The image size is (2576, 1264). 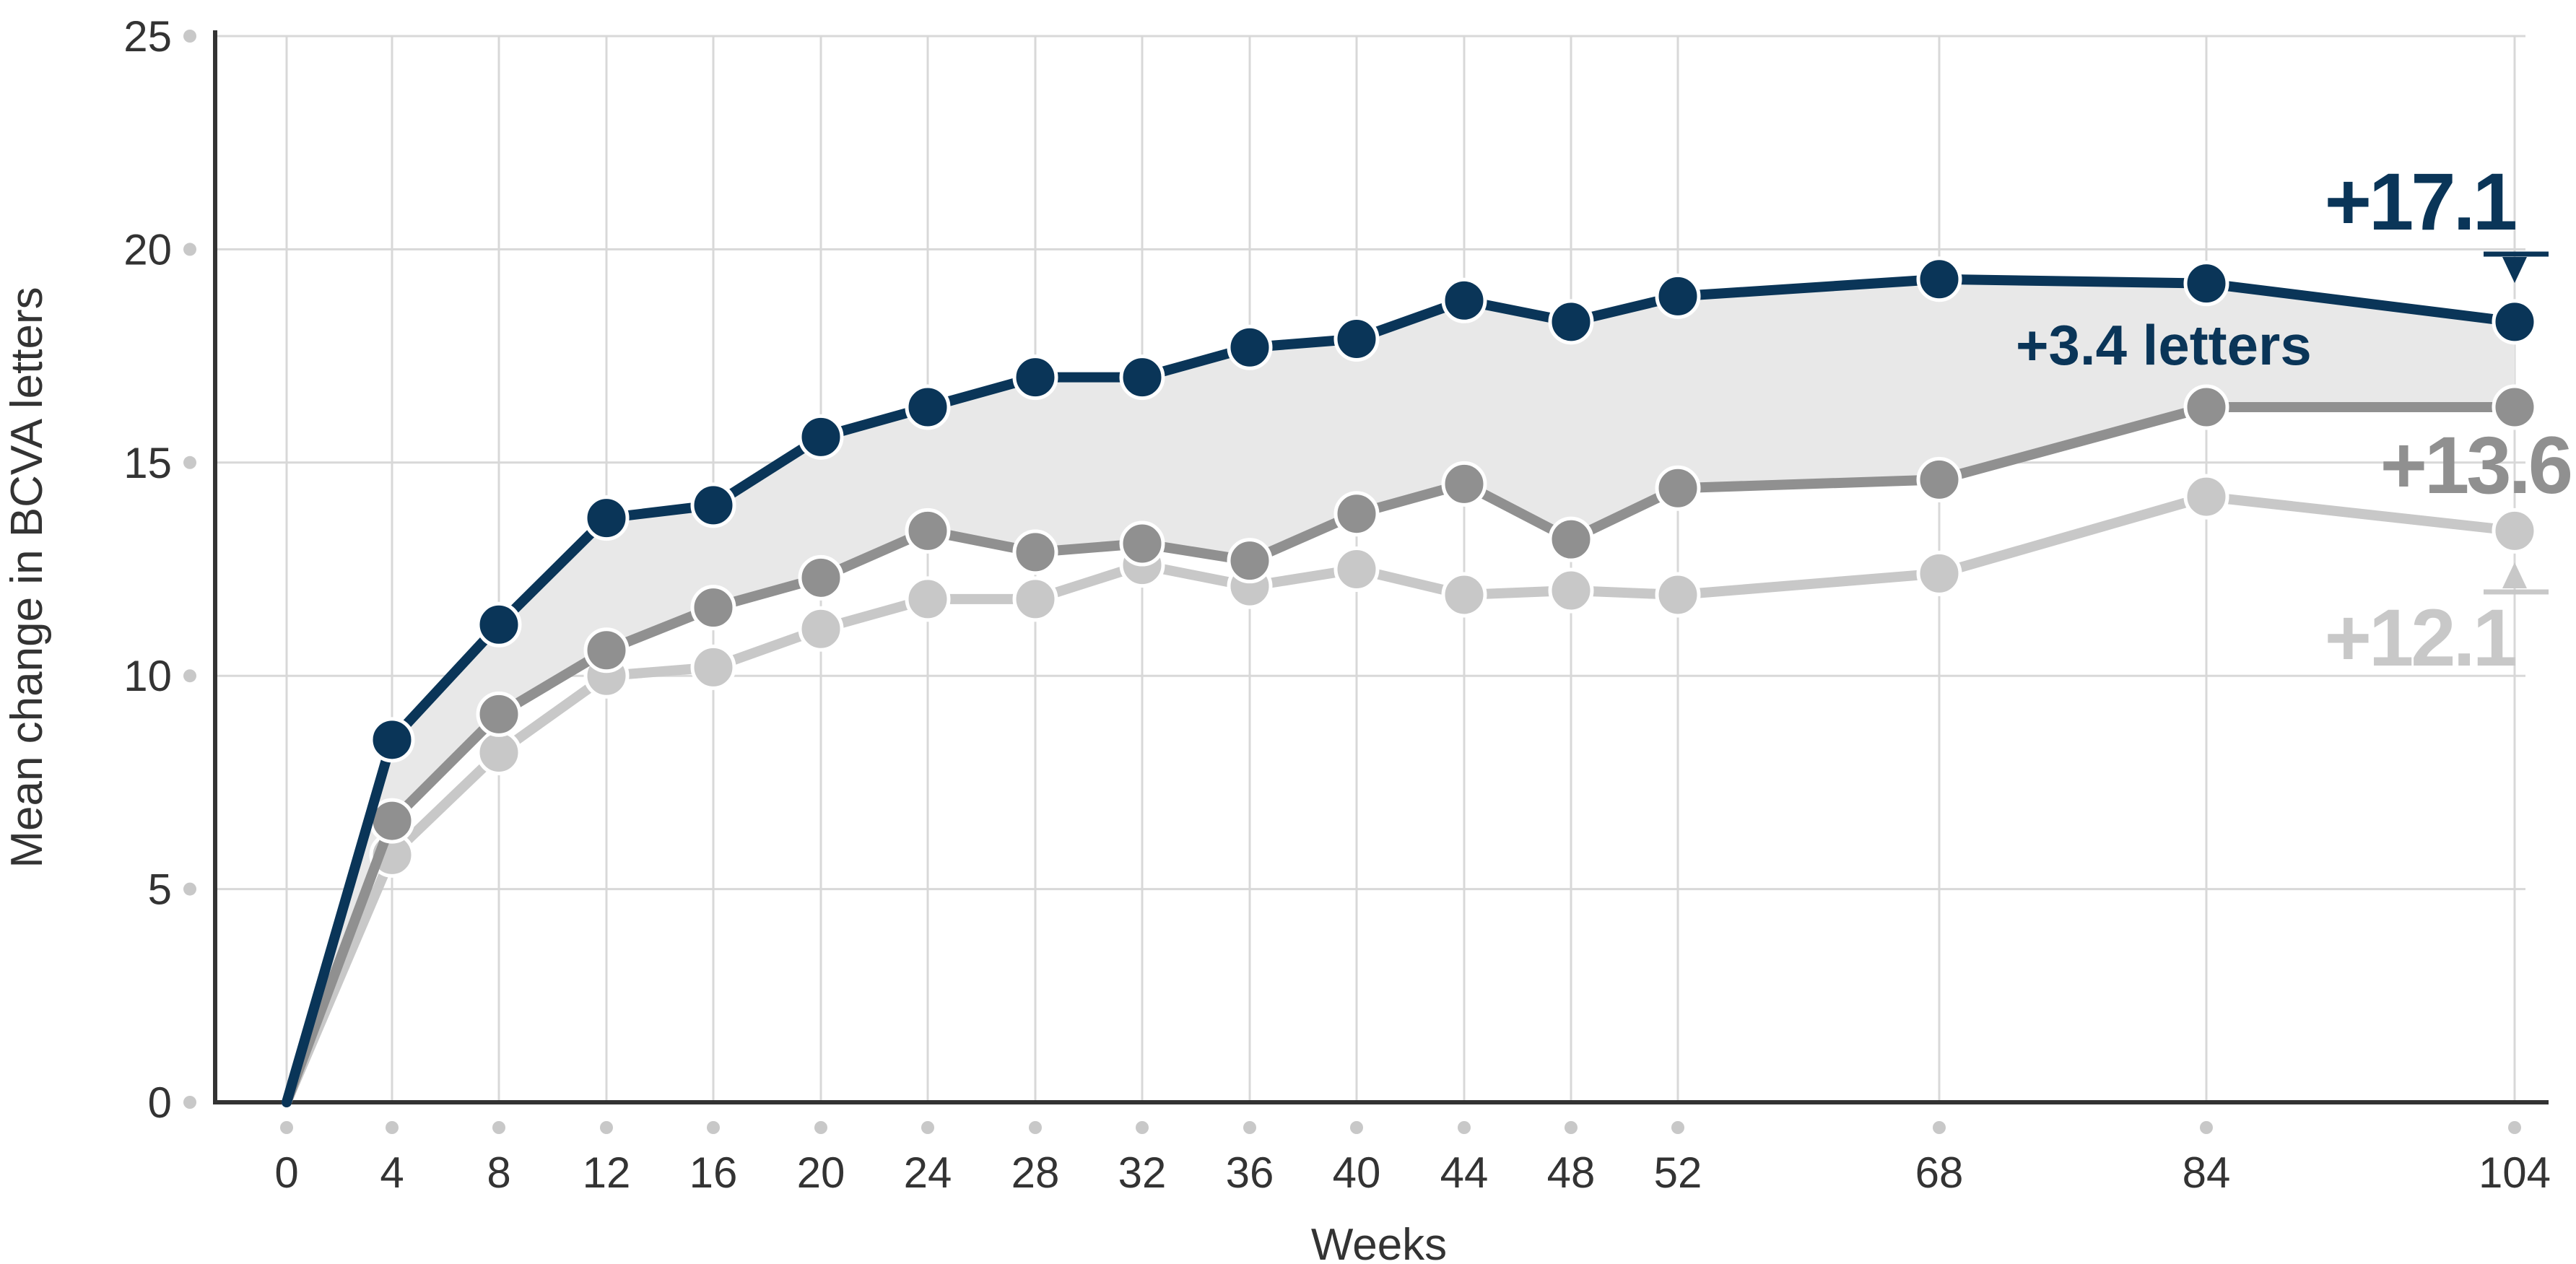 I want to click on annotation-middle-series-value: +13.6, so click(x=2475, y=465).